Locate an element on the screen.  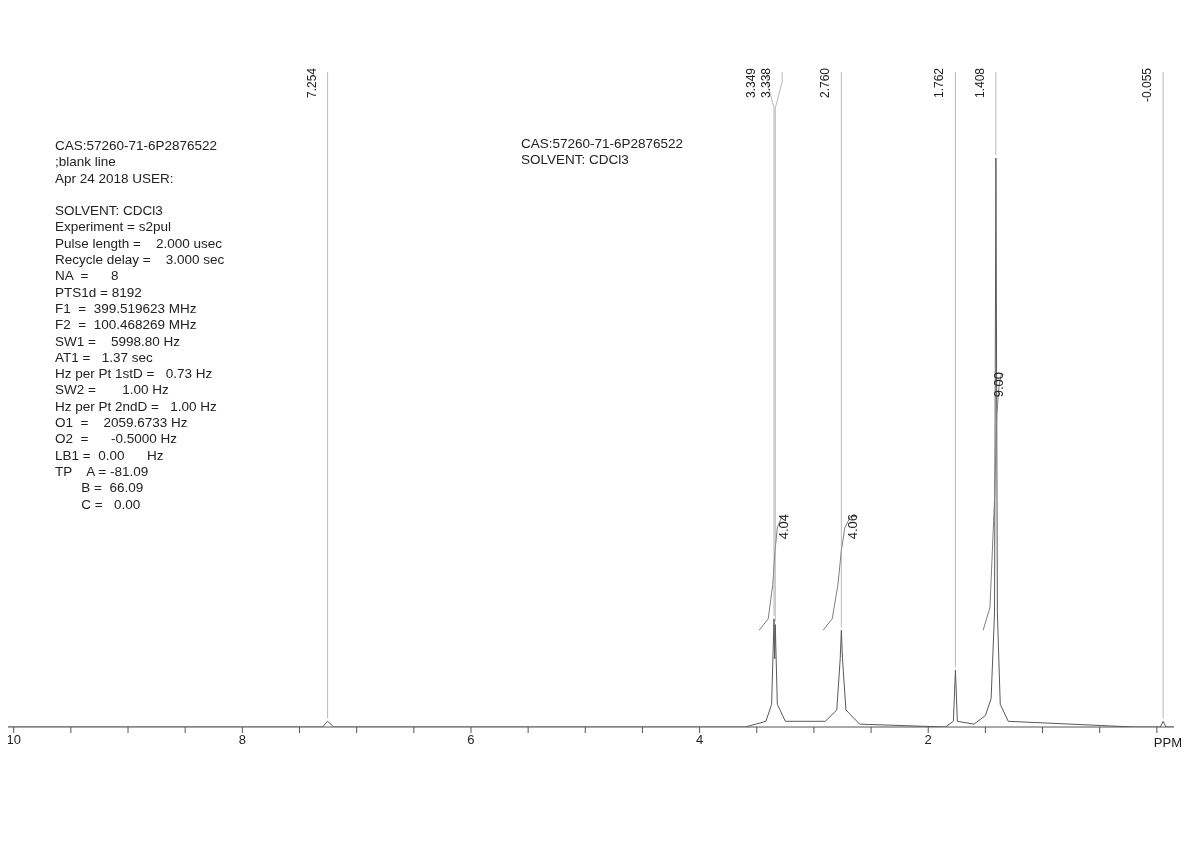
x-axis-title: PPM is located at coordinates (1167, 742).